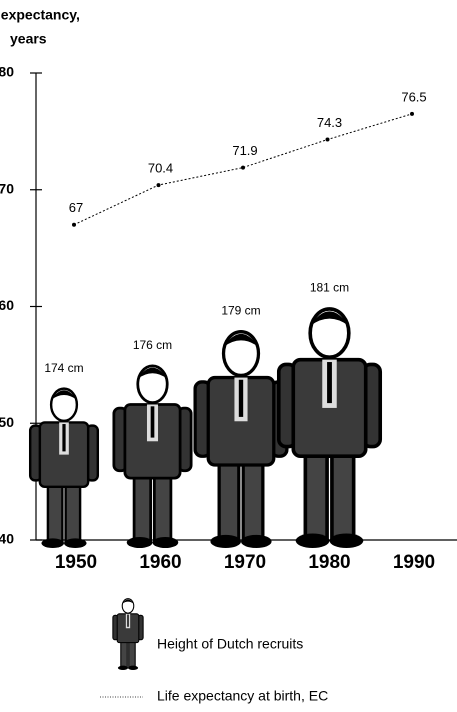  I want to click on y-axis-title: Life expectancy,, so click(40, 15).